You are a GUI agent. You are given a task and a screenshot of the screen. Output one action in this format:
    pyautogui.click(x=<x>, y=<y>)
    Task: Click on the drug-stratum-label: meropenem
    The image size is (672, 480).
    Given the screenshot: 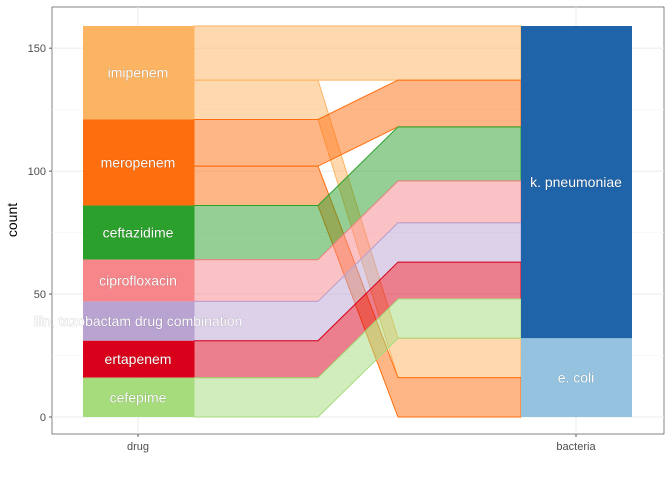 What is the action you would take?
    pyautogui.click(x=138, y=162)
    